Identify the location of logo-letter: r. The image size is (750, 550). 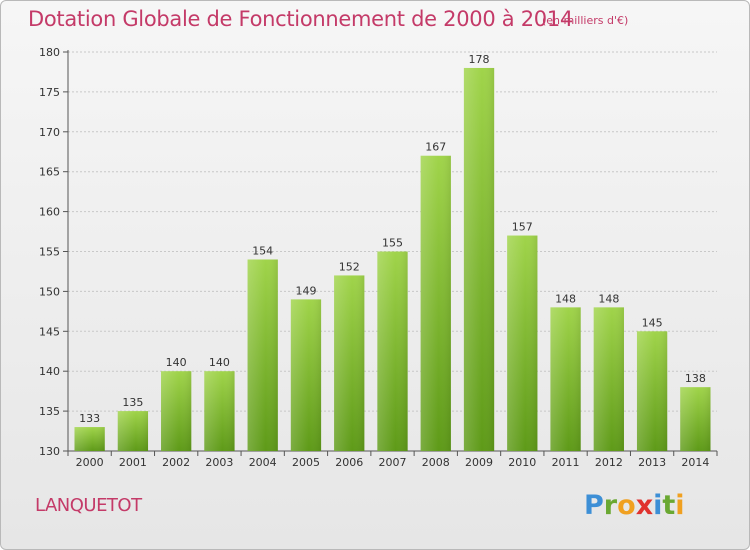
(610, 505).